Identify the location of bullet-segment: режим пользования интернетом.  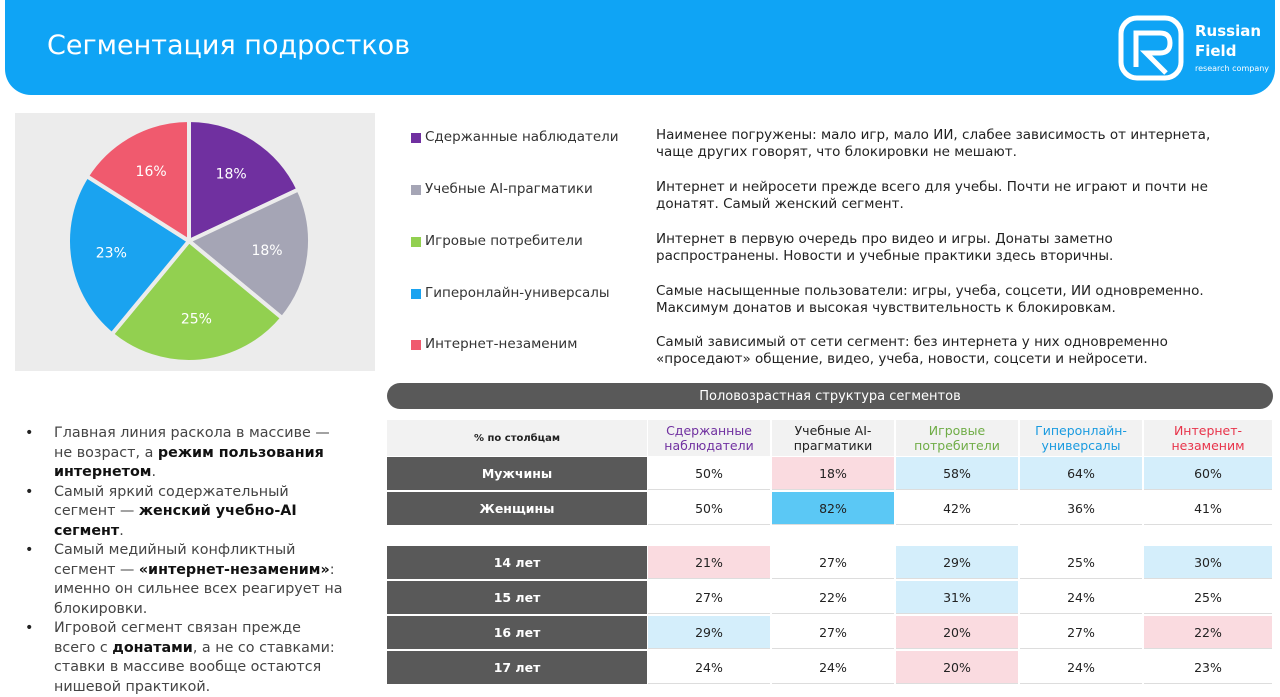
(189, 462).